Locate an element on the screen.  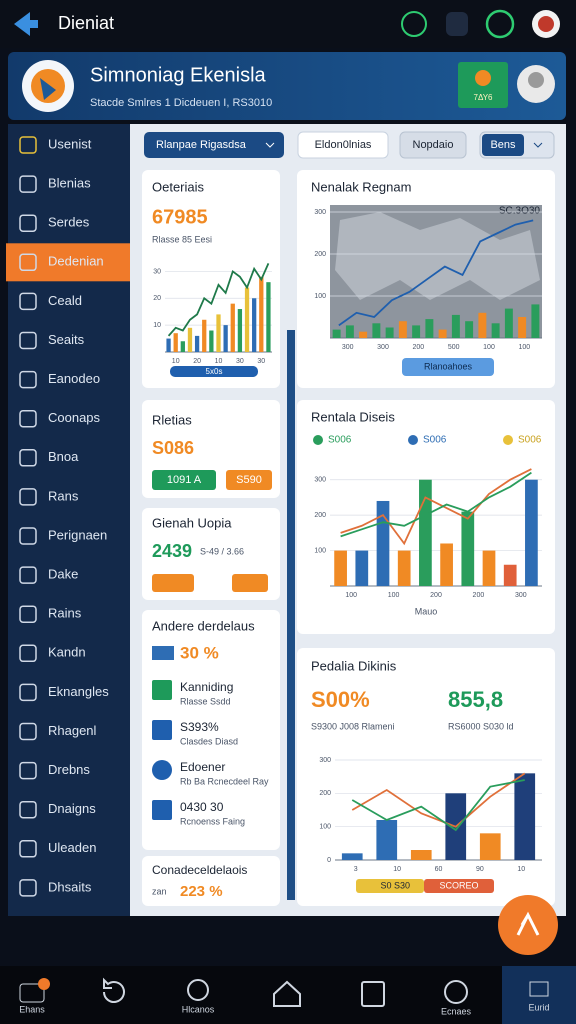
menu-item: Rains is located at coordinates (65, 613).